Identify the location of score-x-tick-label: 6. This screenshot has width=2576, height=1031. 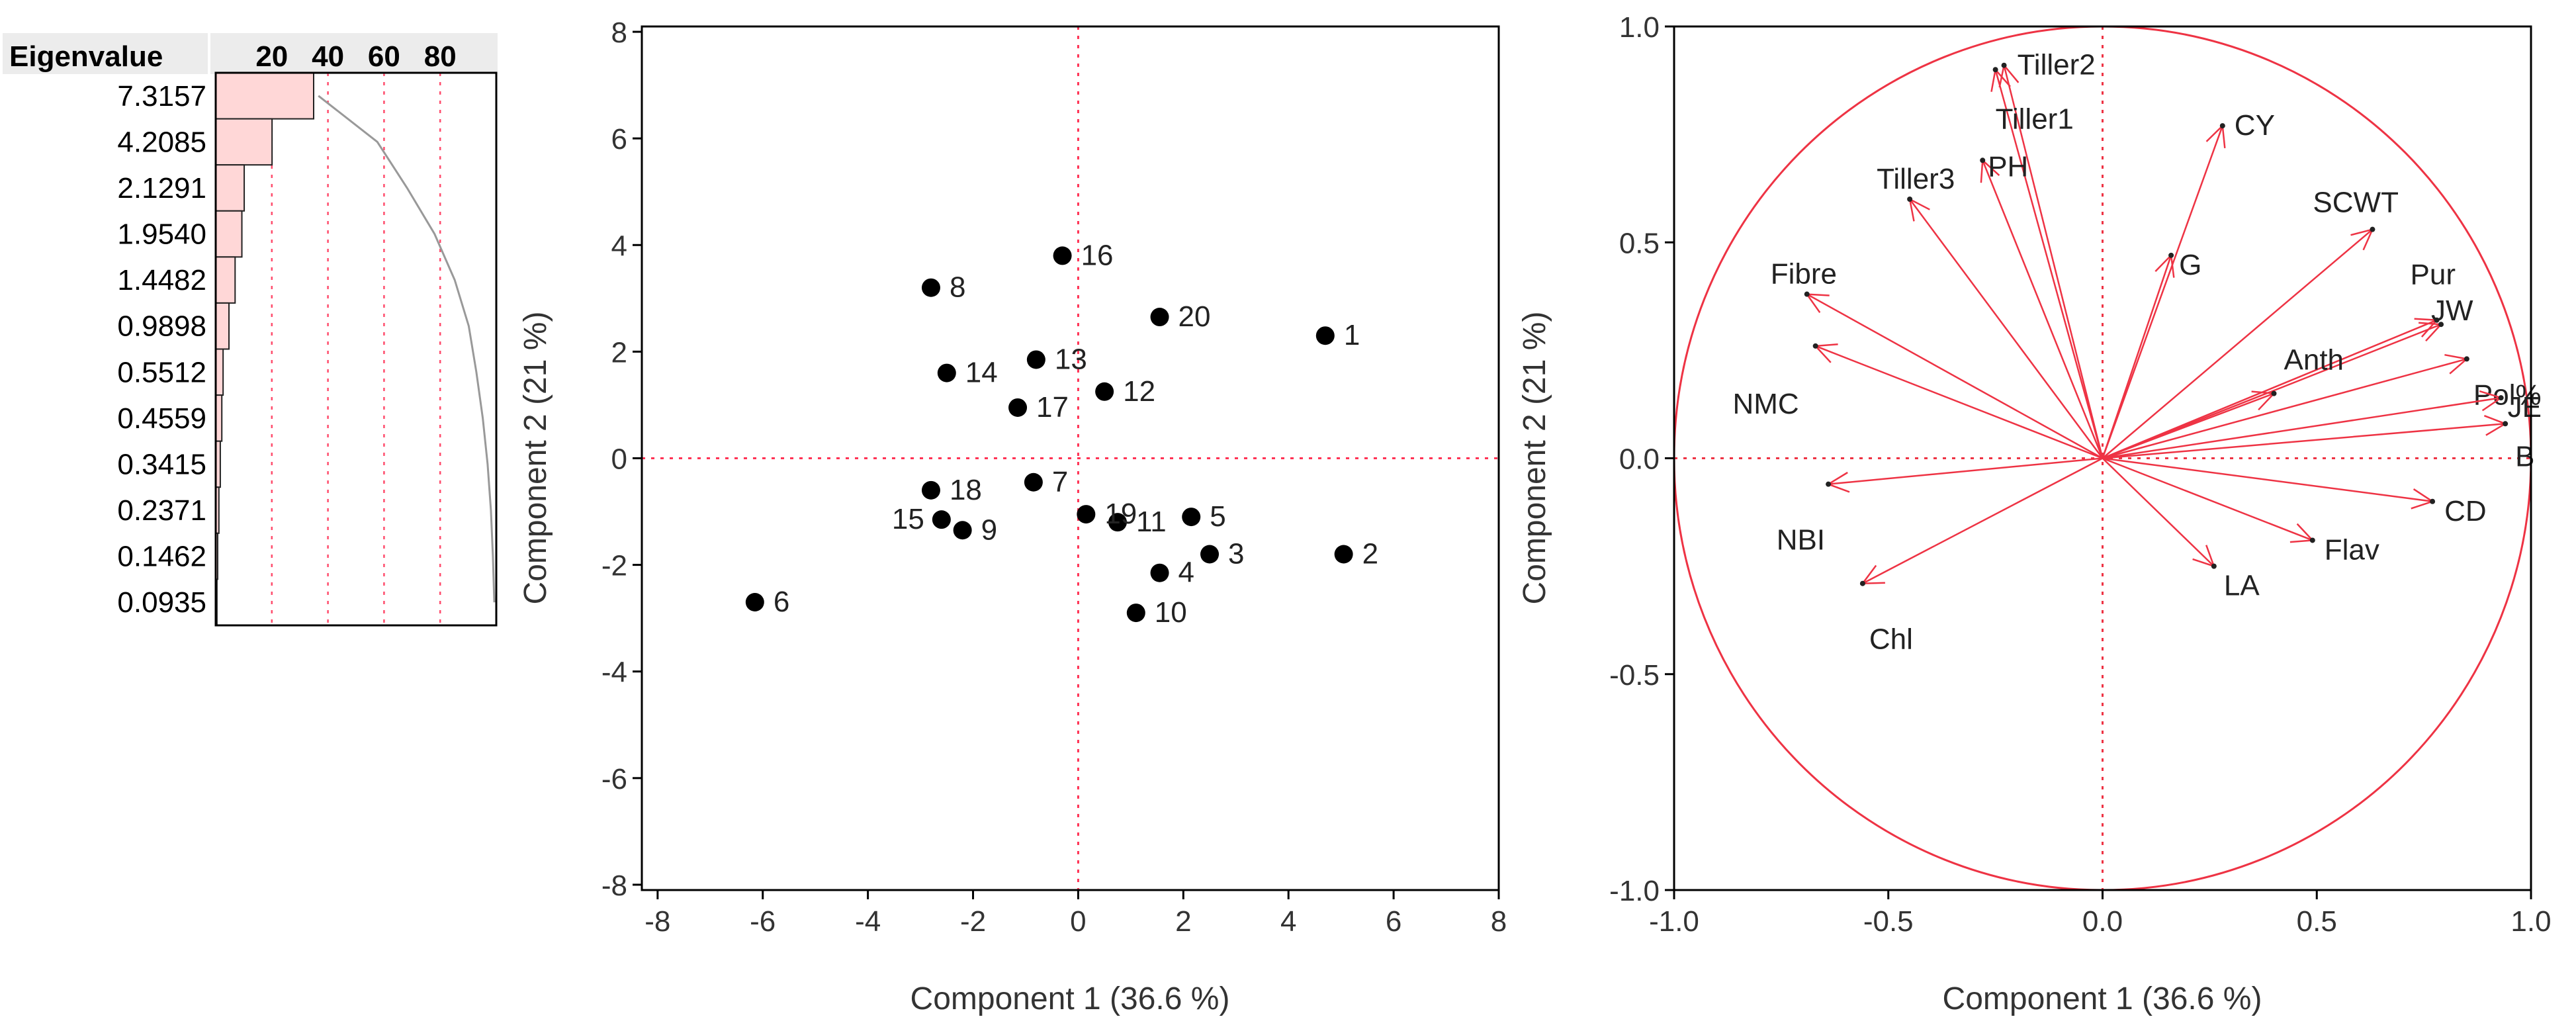
(1393, 921).